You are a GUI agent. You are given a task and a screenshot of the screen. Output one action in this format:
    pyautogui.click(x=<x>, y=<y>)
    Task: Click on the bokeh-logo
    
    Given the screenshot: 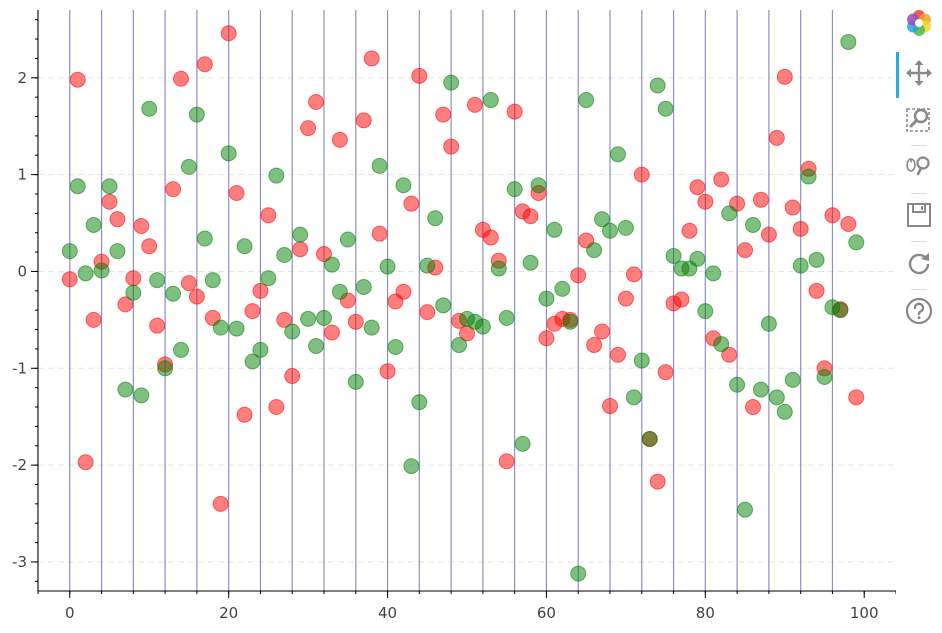 What is the action you would take?
    pyautogui.click(x=919, y=23)
    